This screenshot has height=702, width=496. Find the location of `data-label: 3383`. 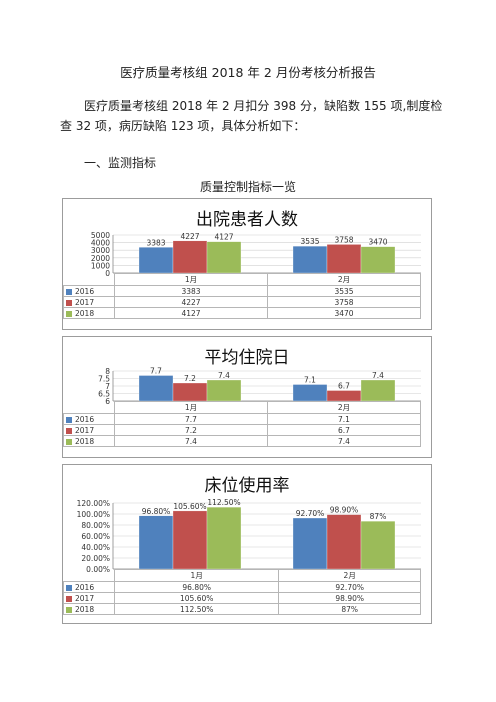

data-label: 3383 is located at coordinates (155, 242).